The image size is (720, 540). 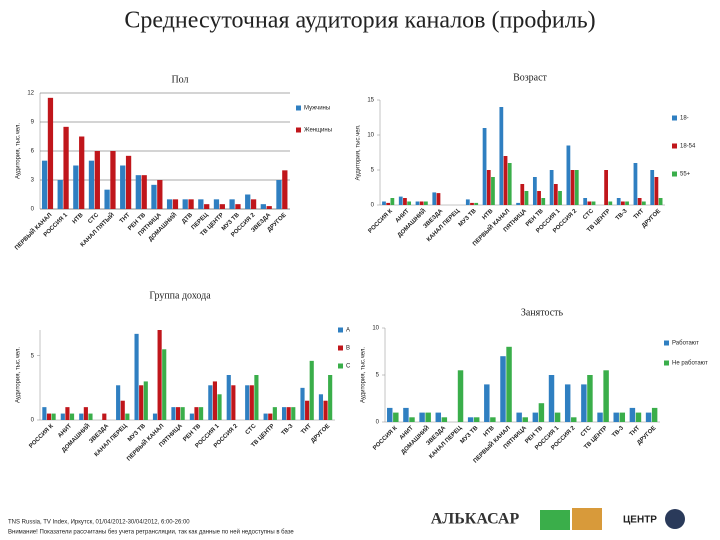 I want to click on legend-label: Не работают, so click(x=690, y=364).